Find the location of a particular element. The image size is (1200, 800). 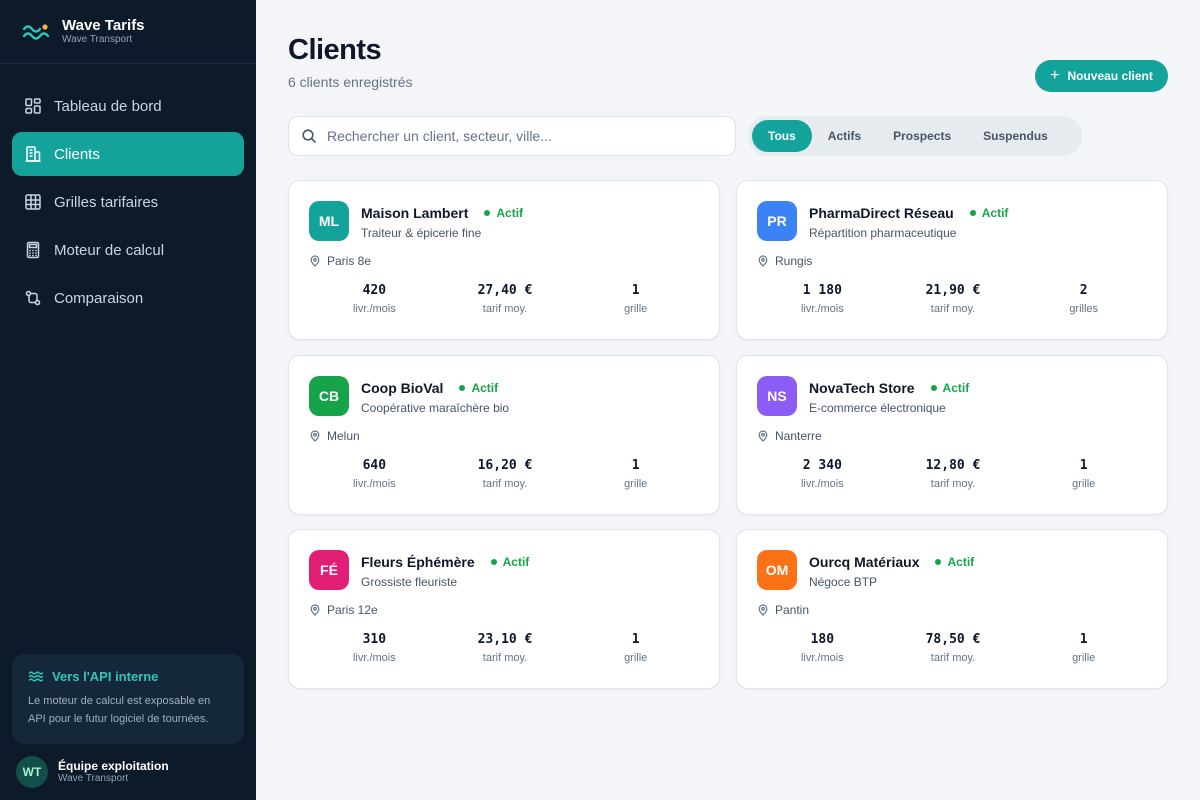

search-icon is located at coordinates (309, 136).